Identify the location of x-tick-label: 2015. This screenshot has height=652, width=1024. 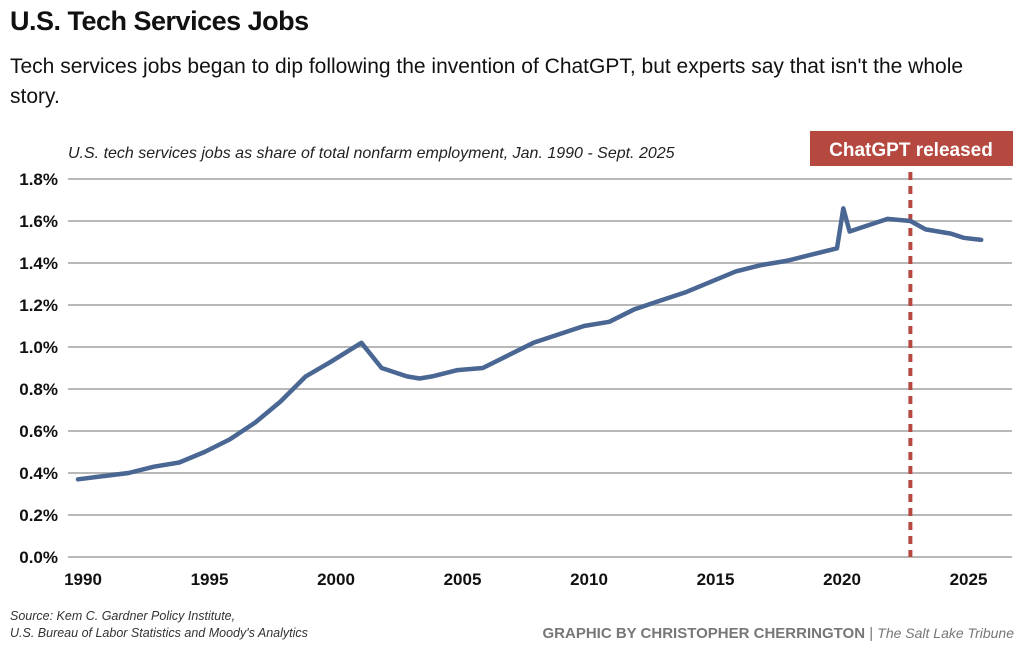
(716, 579).